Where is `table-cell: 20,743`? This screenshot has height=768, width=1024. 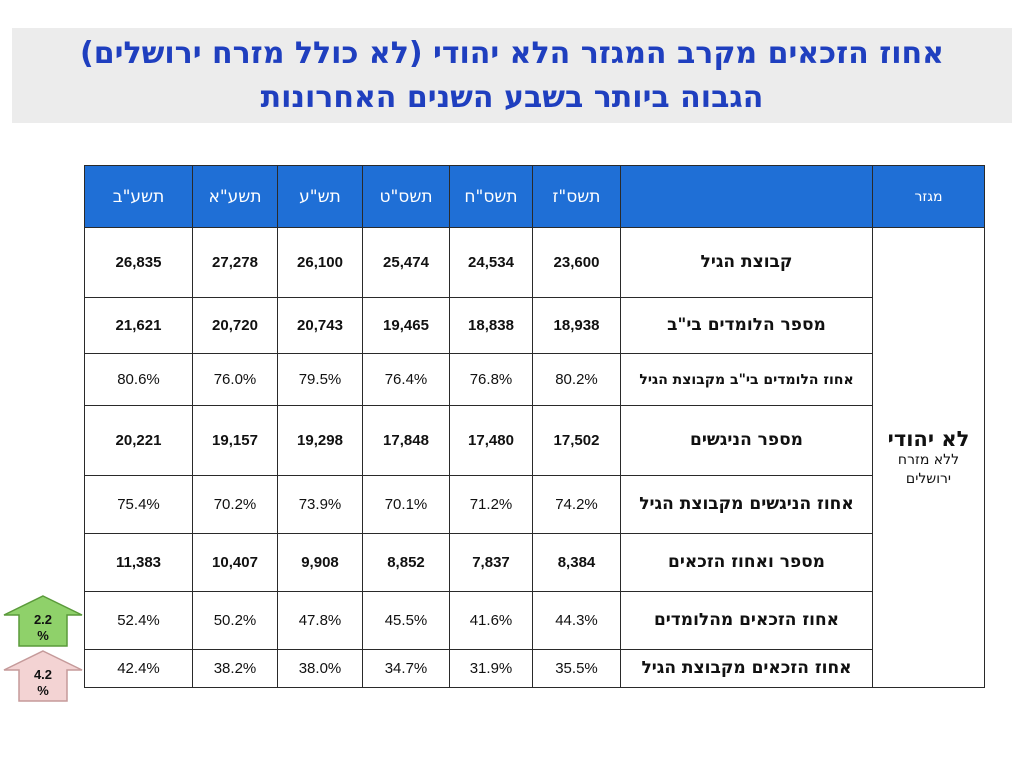 table-cell: 20,743 is located at coordinates (320, 325).